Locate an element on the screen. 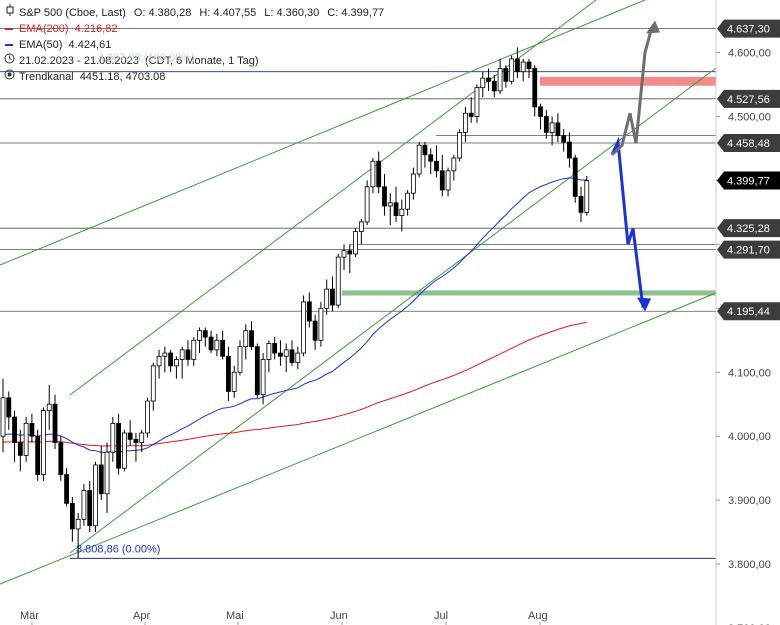 Image resolution: width=780 pixels, height=625 pixels. ema50-swatch is located at coordinates (9, 45).